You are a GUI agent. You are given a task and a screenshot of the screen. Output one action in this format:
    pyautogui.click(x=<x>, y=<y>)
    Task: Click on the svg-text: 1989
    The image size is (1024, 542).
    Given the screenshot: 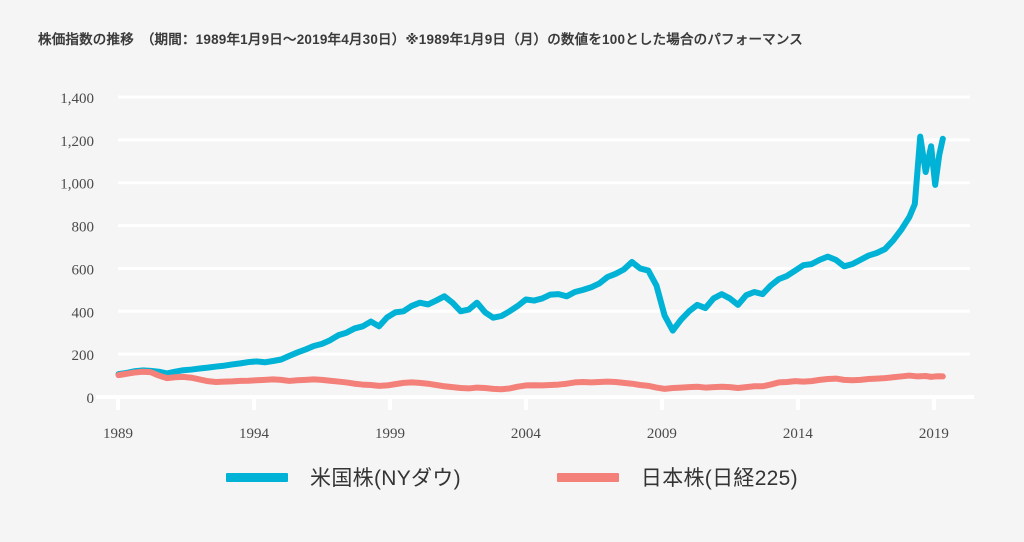 What is the action you would take?
    pyautogui.click(x=118, y=434)
    